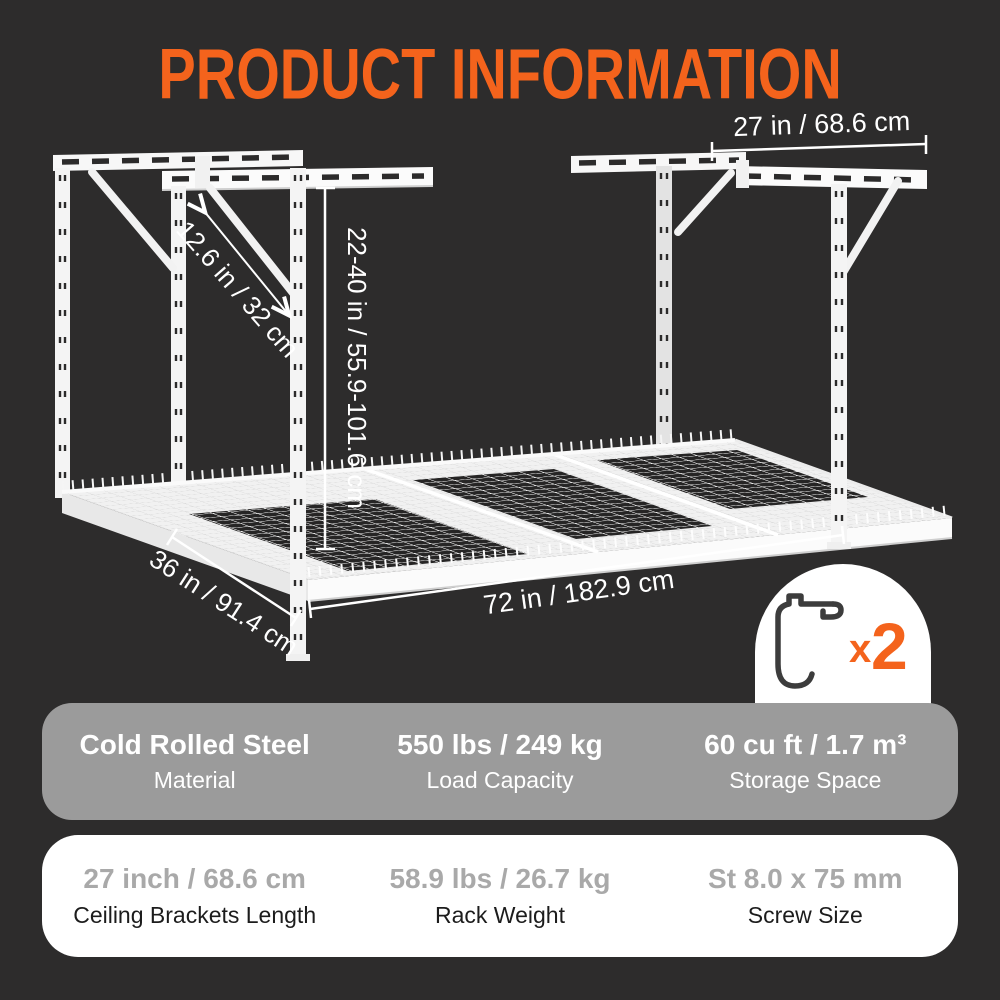 The height and width of the screenshot is (1000, 1000). I want to click on spec-storage-space: 60 cu ft / 1.7 m³ Storage Space, so click(805, 761).